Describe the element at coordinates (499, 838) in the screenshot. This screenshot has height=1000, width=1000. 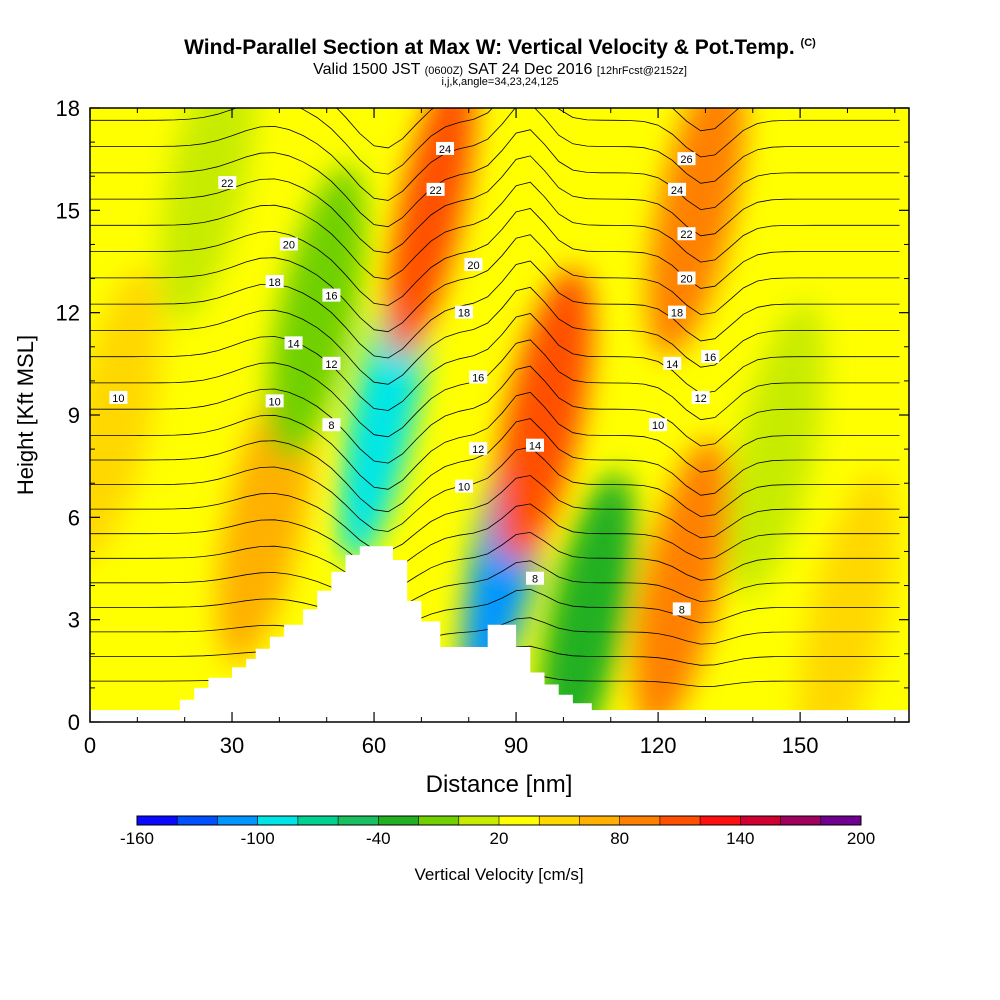
I see `colorbar-tick-label: 20` at that location.